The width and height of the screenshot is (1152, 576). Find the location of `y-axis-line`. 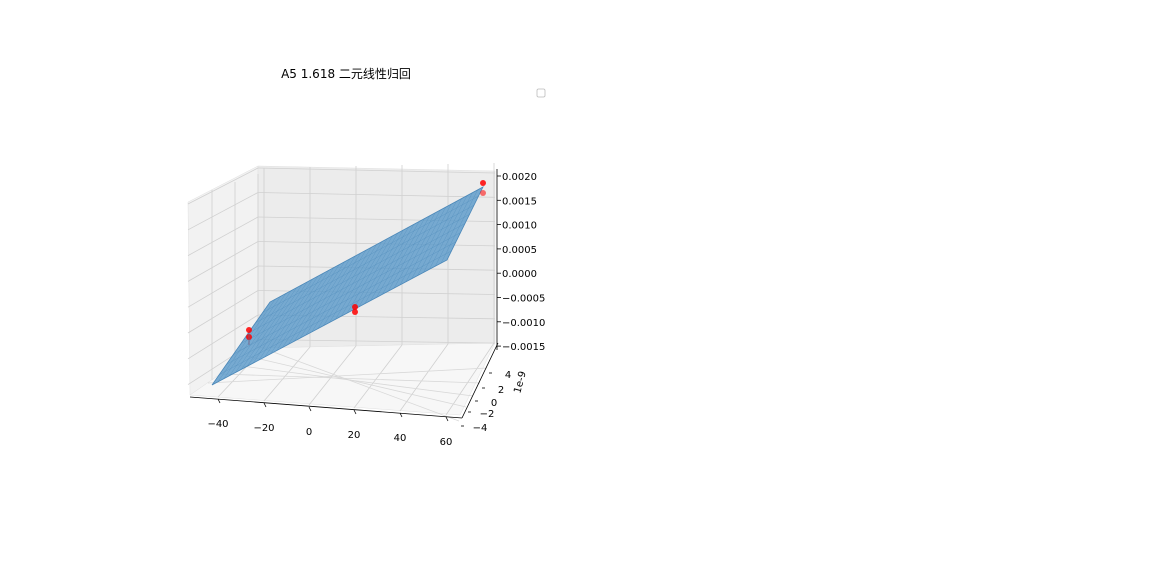

y-axis-line is located at coordinates (480, 380).